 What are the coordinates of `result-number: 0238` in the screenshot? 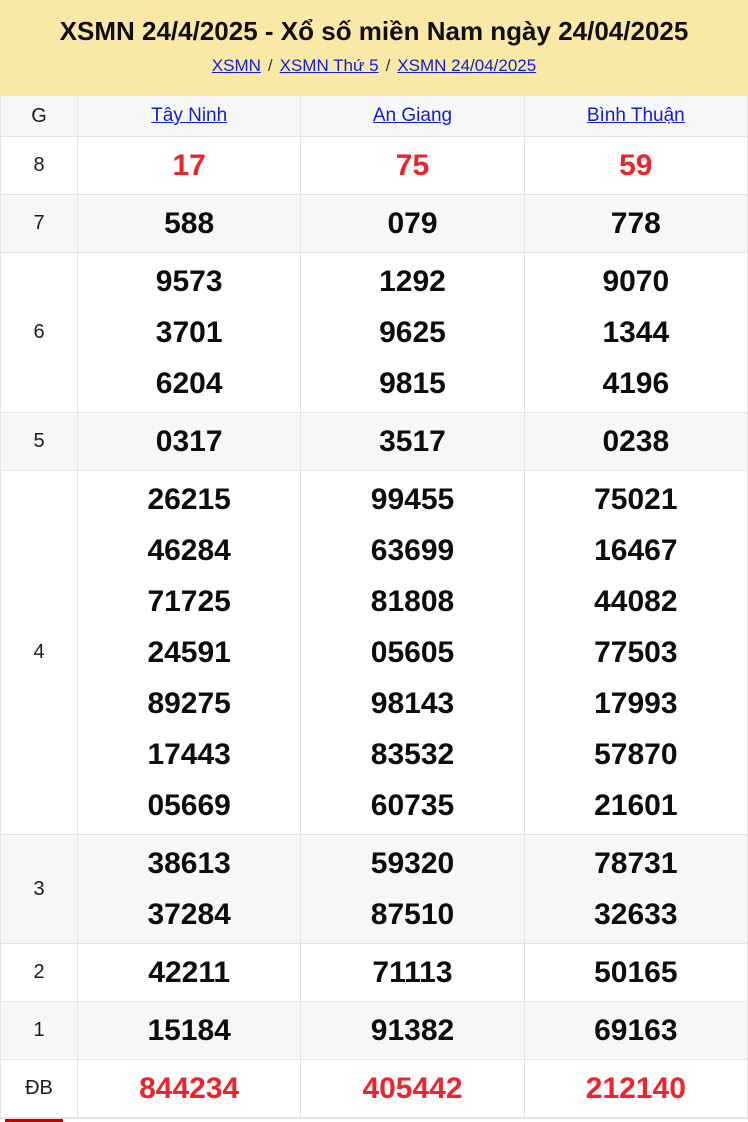 It's located at (636, 441).